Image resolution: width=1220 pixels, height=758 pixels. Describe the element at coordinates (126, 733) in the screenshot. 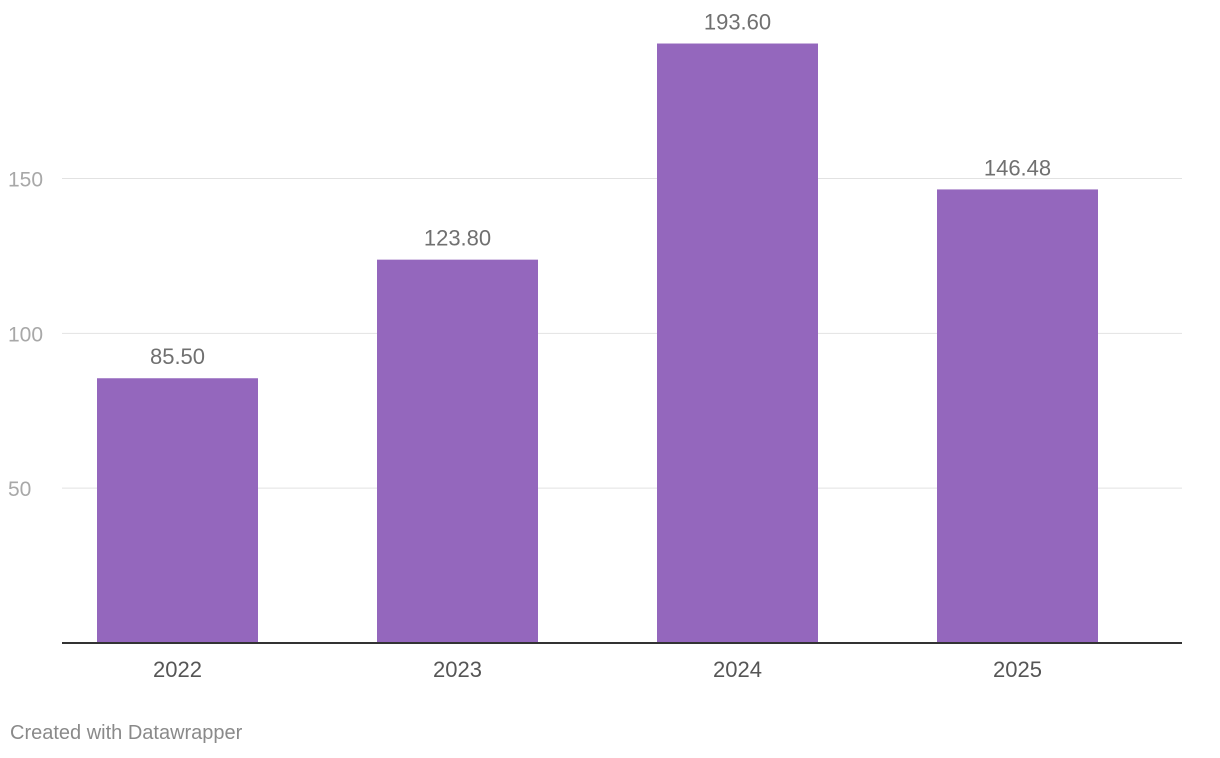

I see `footer-credit: Created with Datawrapper` at that location.